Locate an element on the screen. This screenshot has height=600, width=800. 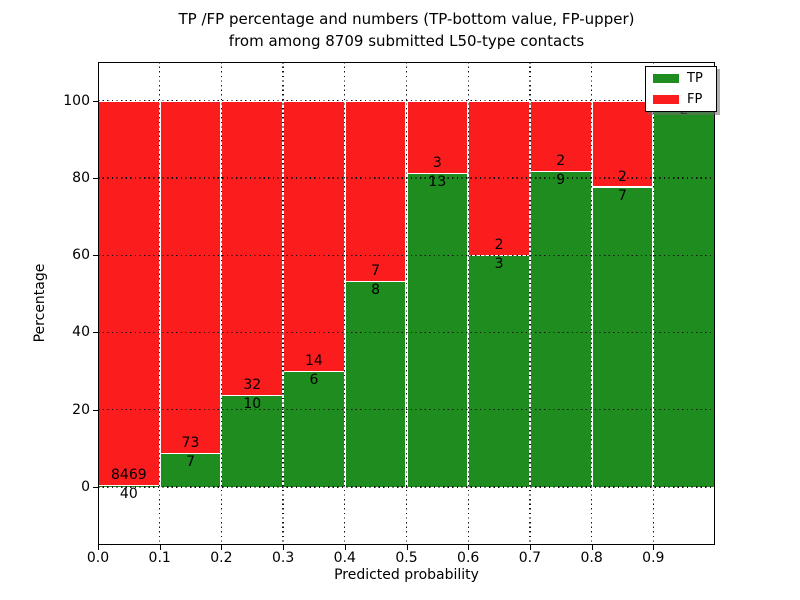
bar-count-tp-0: 40 is located at coordinates (128, 494).